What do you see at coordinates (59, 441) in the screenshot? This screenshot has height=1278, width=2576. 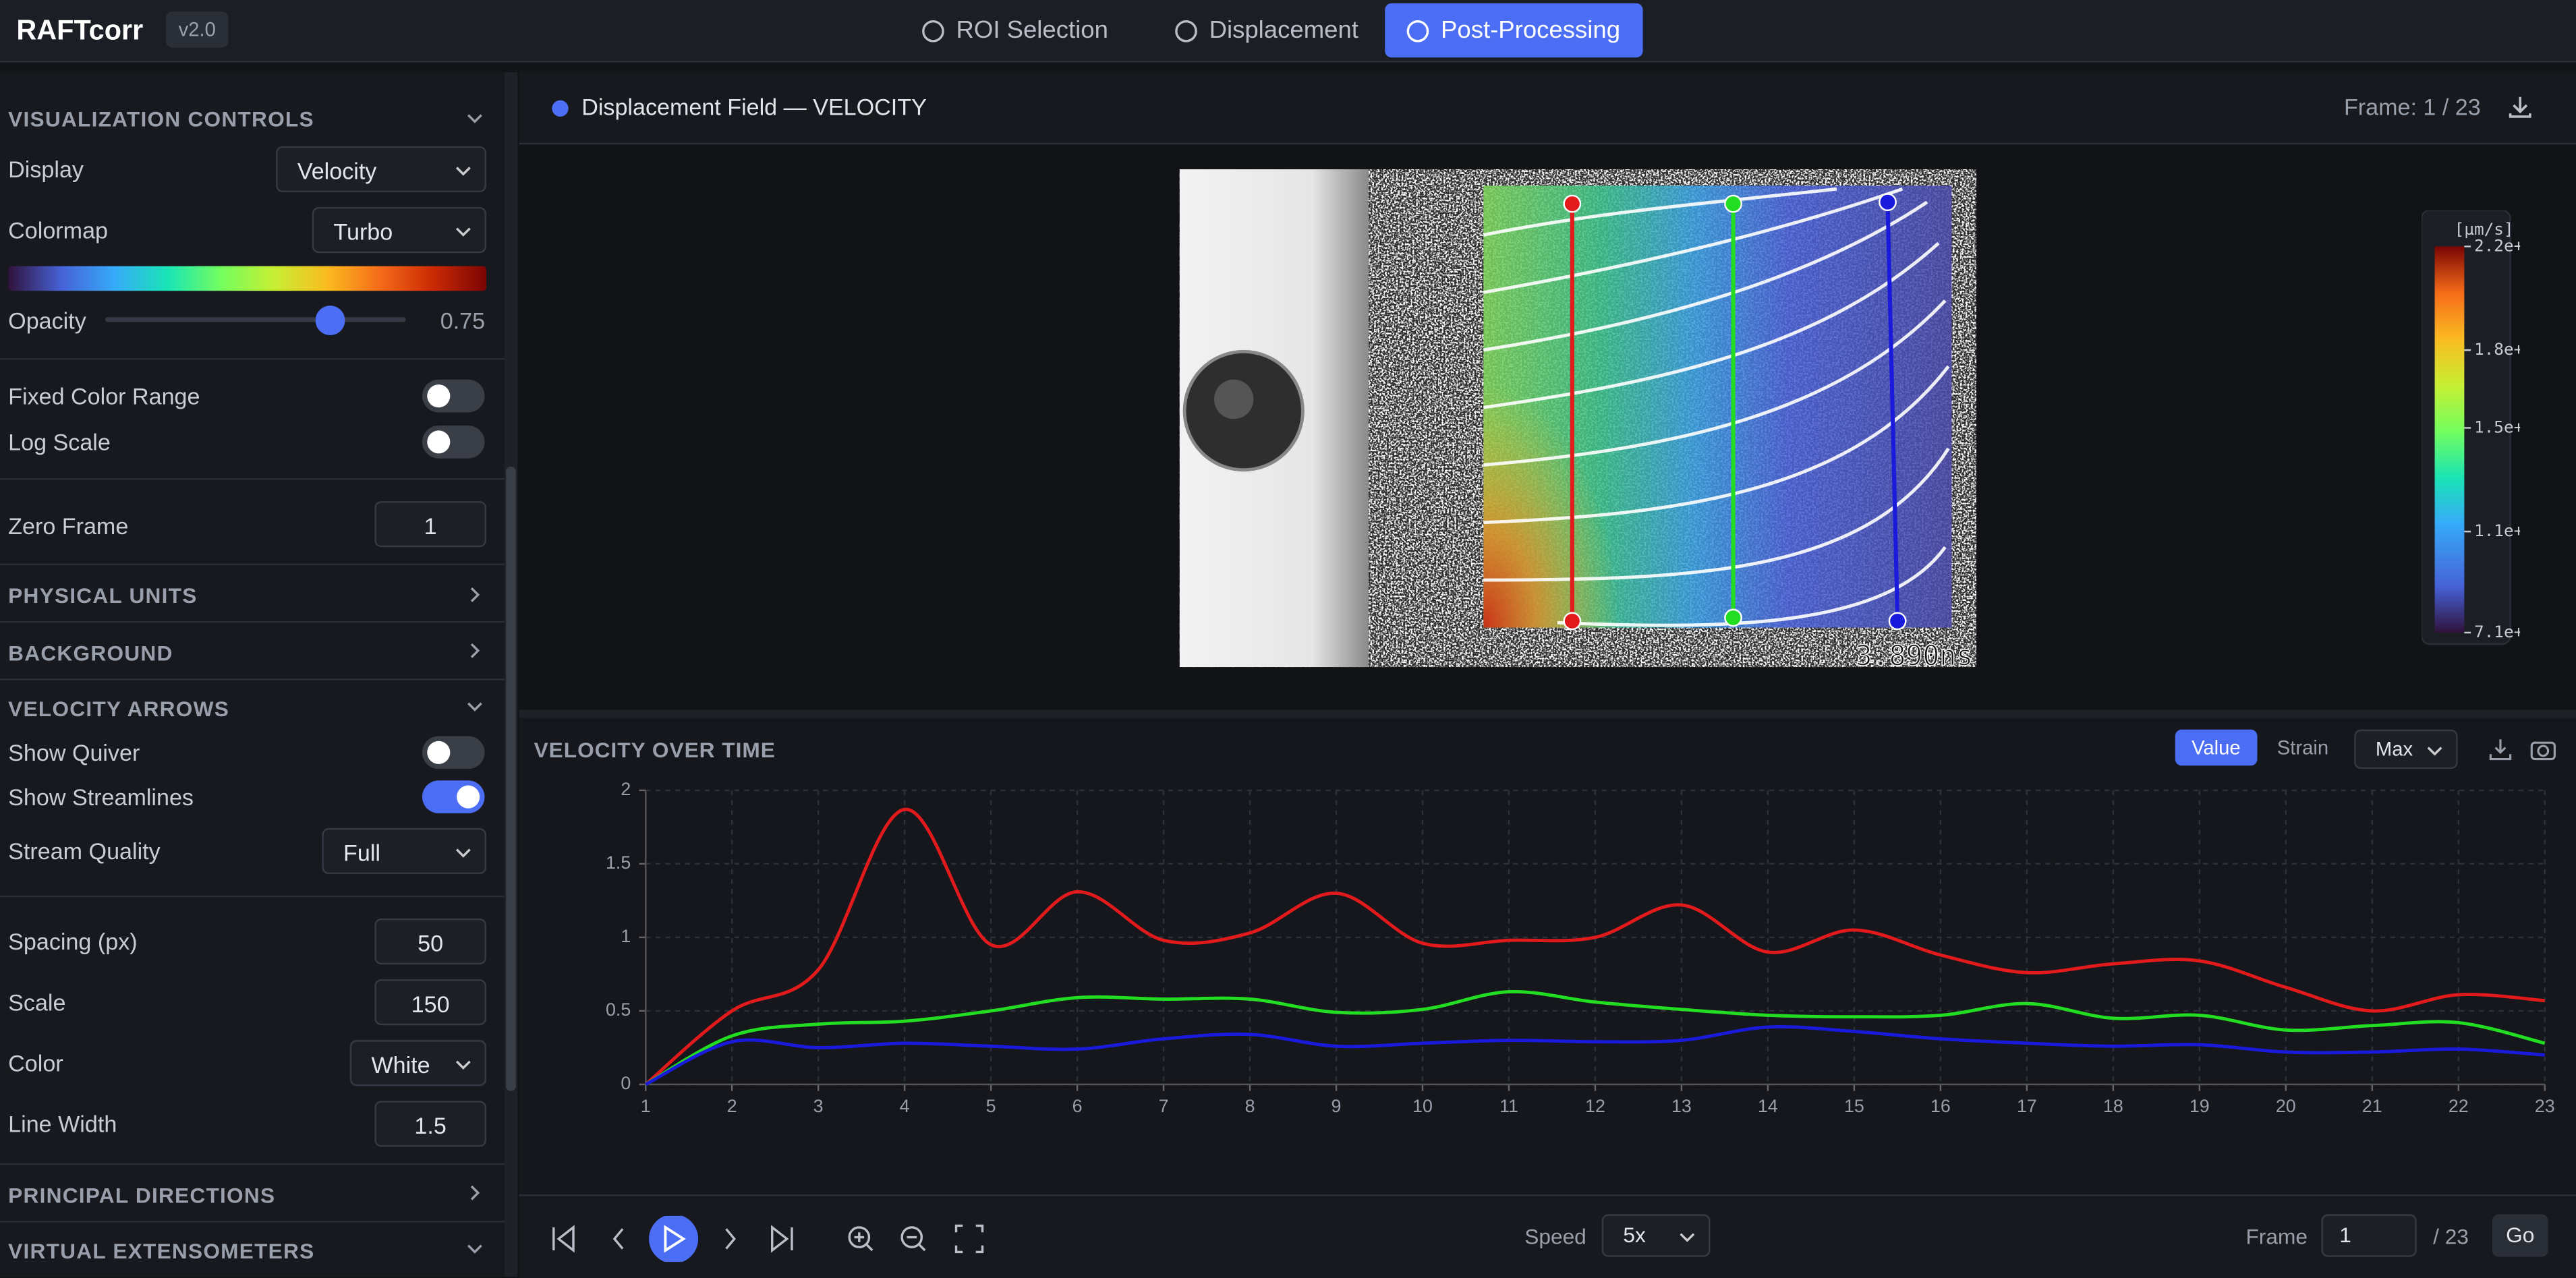 I see `label: Log Scale` at bounding box center [59, 441].